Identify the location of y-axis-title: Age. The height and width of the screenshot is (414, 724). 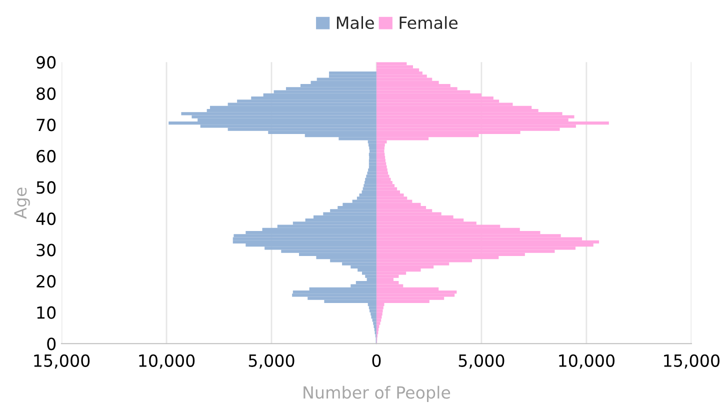
(22, 203).